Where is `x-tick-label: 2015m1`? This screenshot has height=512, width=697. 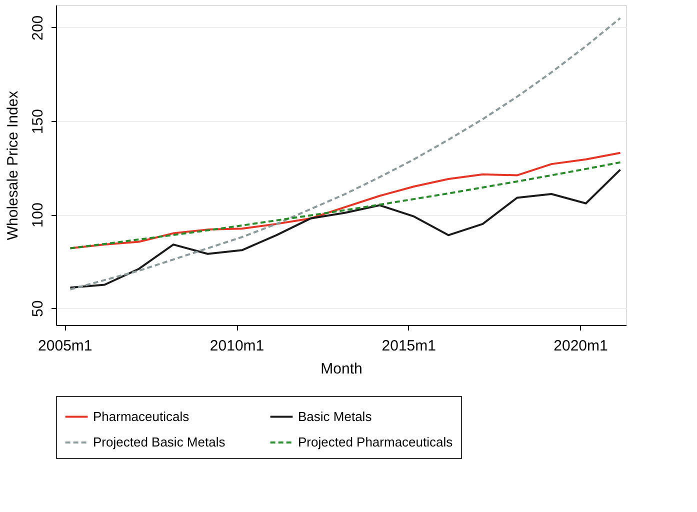
x-tick-label: 2015m1 is located at coordinates (409, 346).